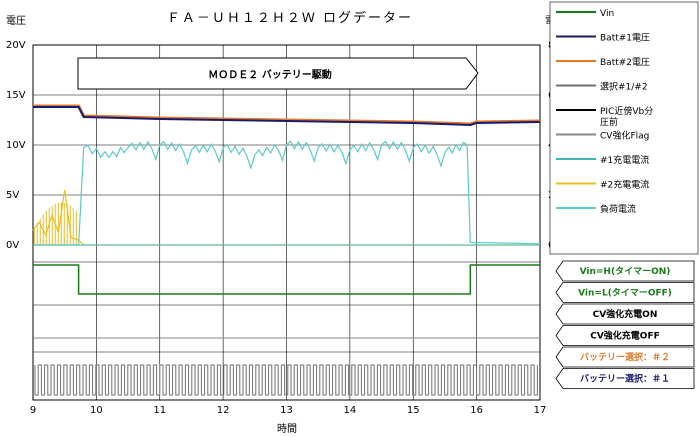  Describe the element at coordinates (16, 45) in the screenshot. I see `y-left-tick-label: 20V` at that location.